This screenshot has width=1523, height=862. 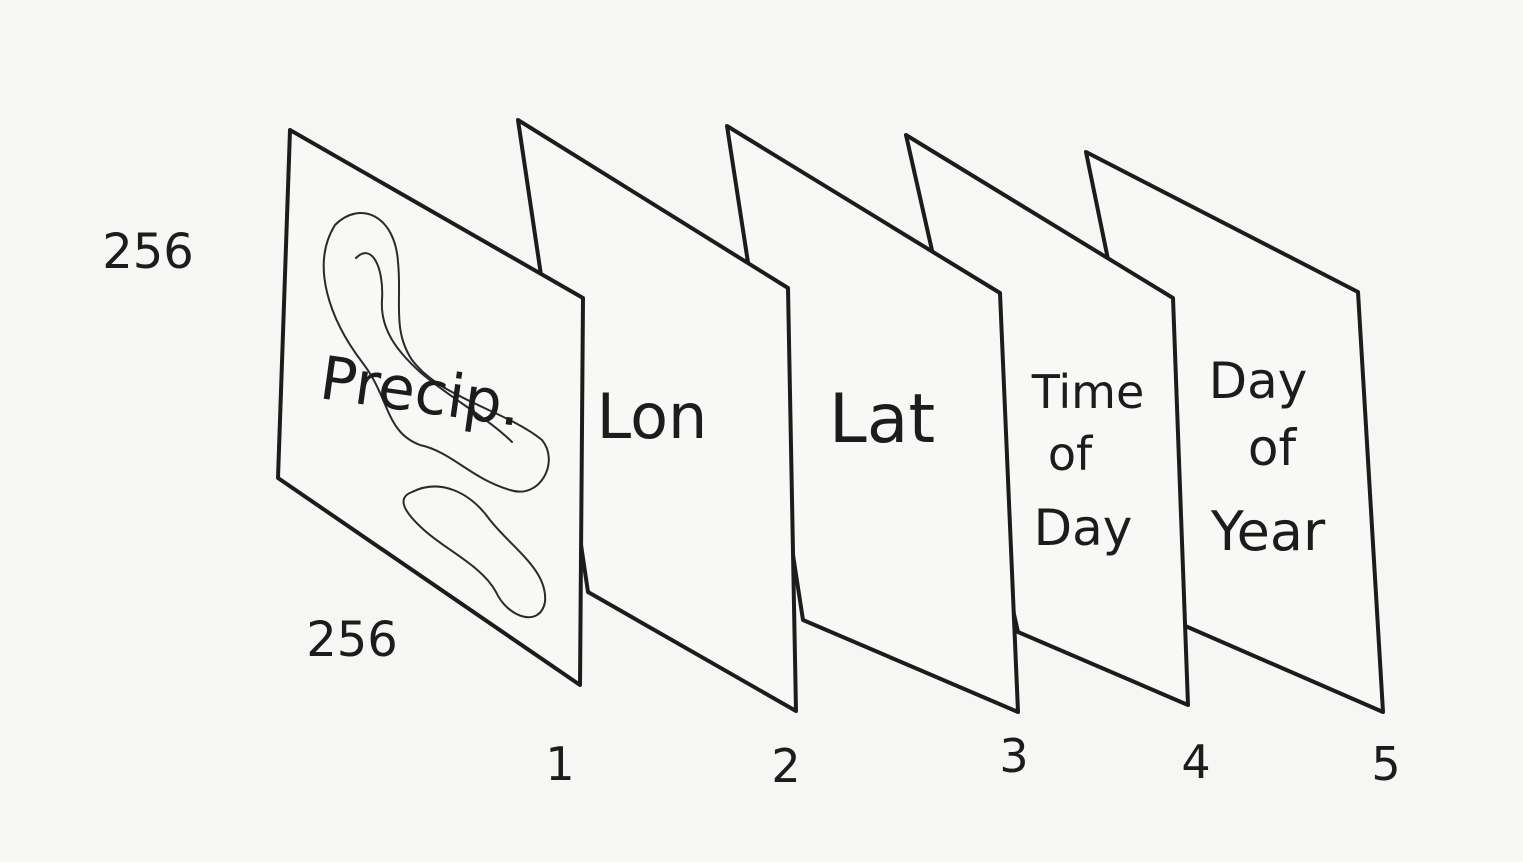 I want to click on height-dimension-label: 256, so click(x=148, y=252).